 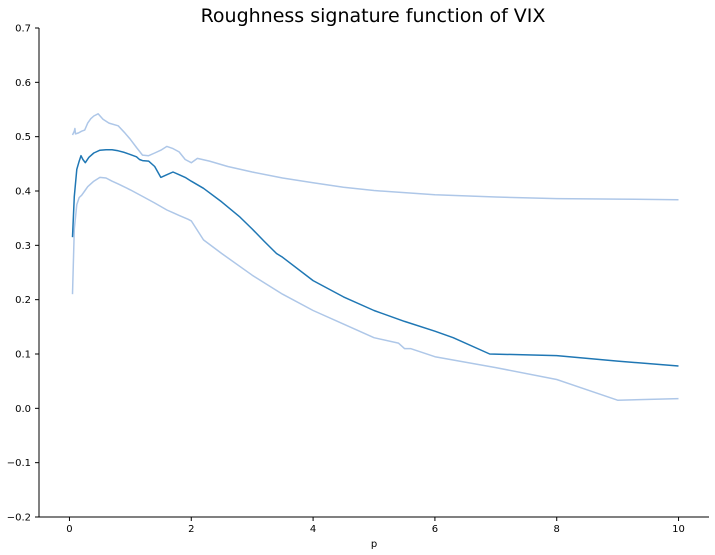 What do you see at coordinates (23, 246) in the screenshot?
I see `y-tick-label: 0.3` at bounding box center [23, 246].